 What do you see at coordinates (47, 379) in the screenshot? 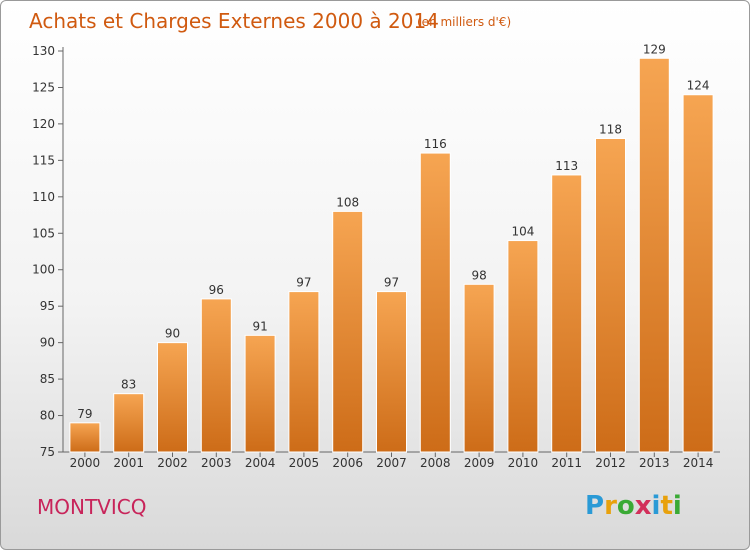
I see `y-tick-label: 85` at bounding box center [47, 379].